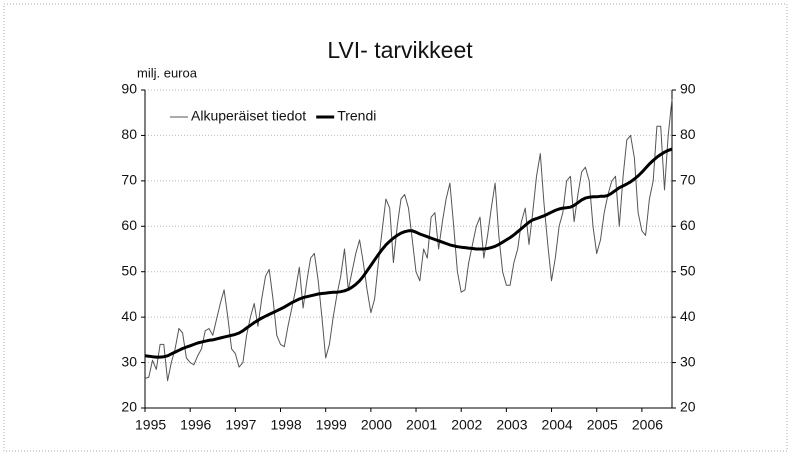 This screenshot has height=456, width=792. What do you see at coordinates (688, 407) in the screenshot?
I see `y2-tick-label: 20` at bounding box center [688, 407].